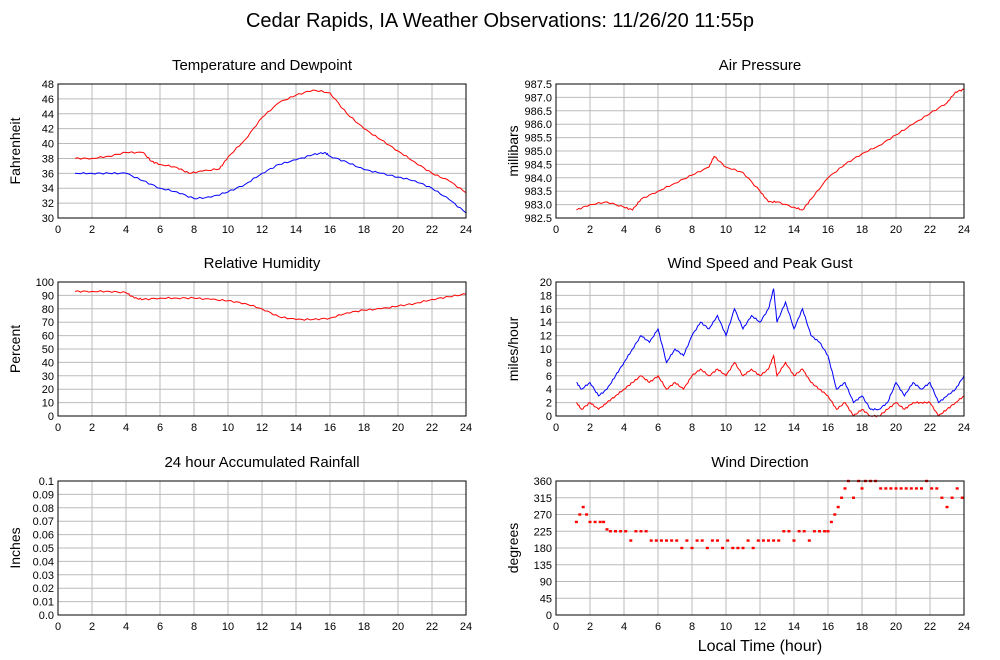 This screenshot has width=1000, height=660. Describe the element at coordinates (43, 509) in the screenshot. I see `y-tick-label: 0.08` at that location.